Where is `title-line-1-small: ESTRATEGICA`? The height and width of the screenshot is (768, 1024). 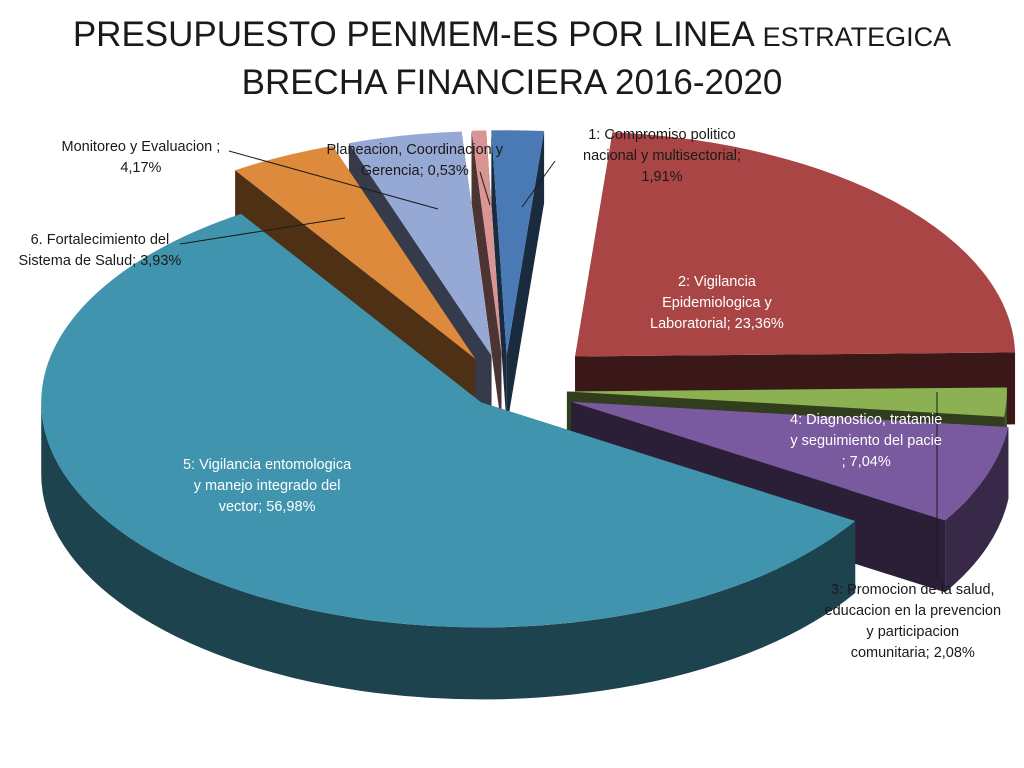 title-line-1-small: ESTRATEGICA is located at coordinates (857, 37).